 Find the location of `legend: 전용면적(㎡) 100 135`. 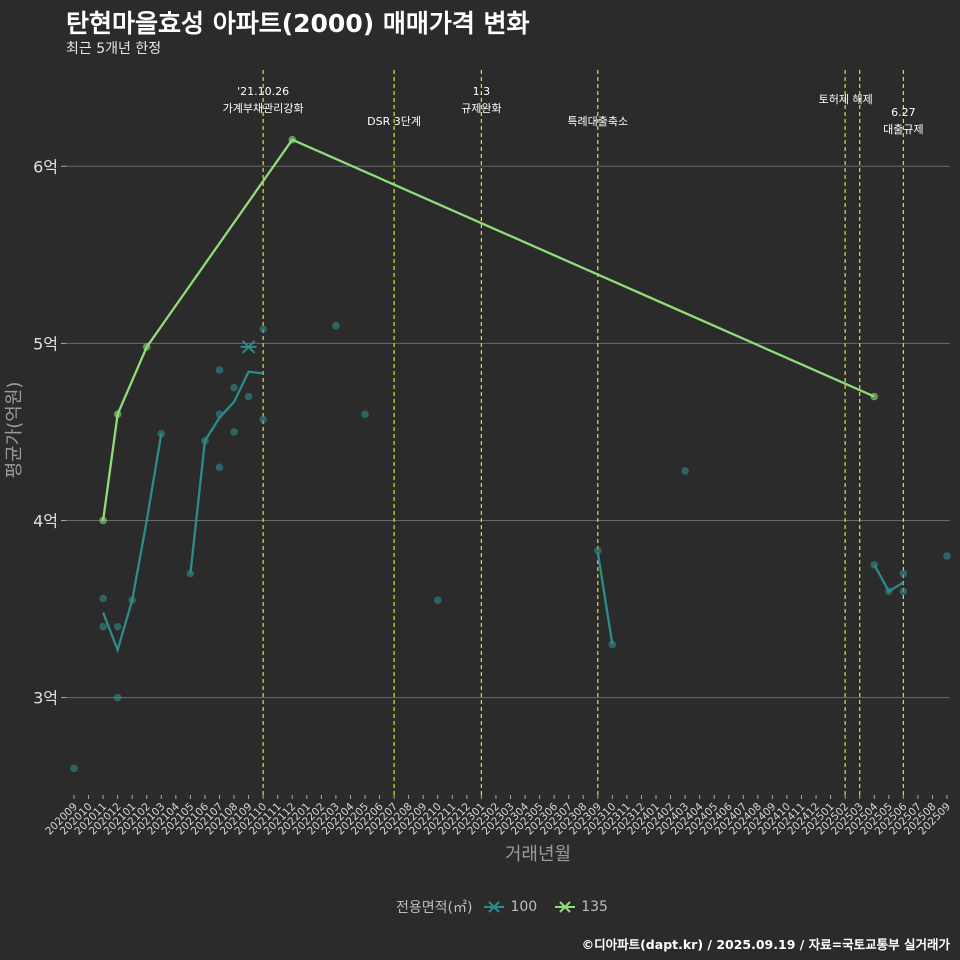

legend: 전용면적(㎡) 100 135 is located at coordinates (507, 907).